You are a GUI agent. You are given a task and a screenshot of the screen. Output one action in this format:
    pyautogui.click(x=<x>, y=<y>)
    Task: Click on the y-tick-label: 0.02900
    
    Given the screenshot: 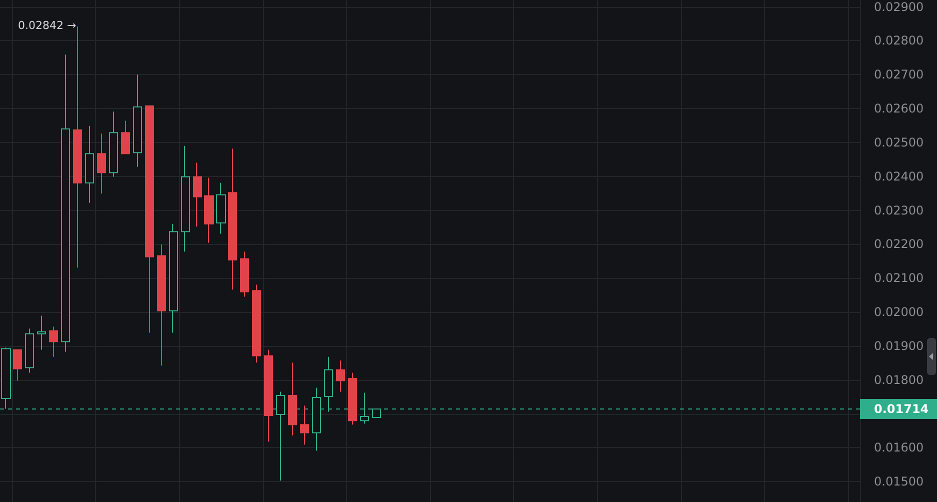 What is the action you would take?
    pyautogui.click(x=899, y=7)
    